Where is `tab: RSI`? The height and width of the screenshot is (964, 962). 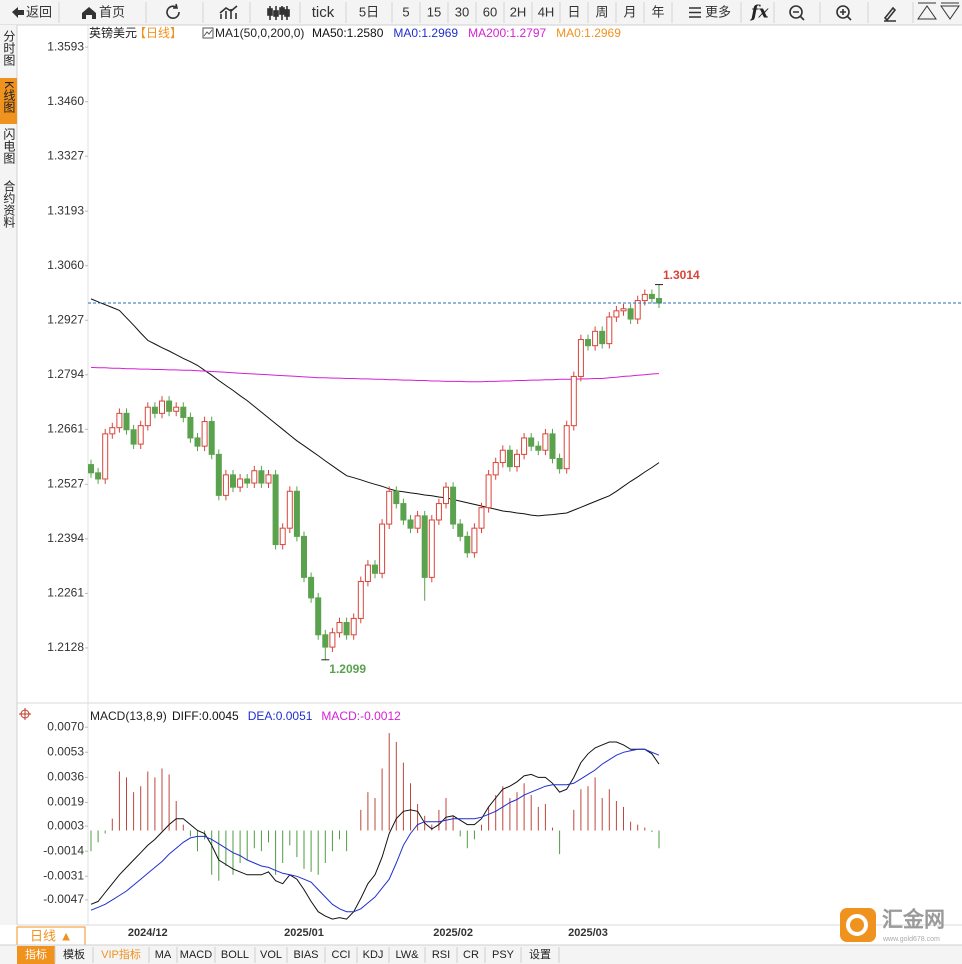
tab: RSI is located at coordinates (441, 955).